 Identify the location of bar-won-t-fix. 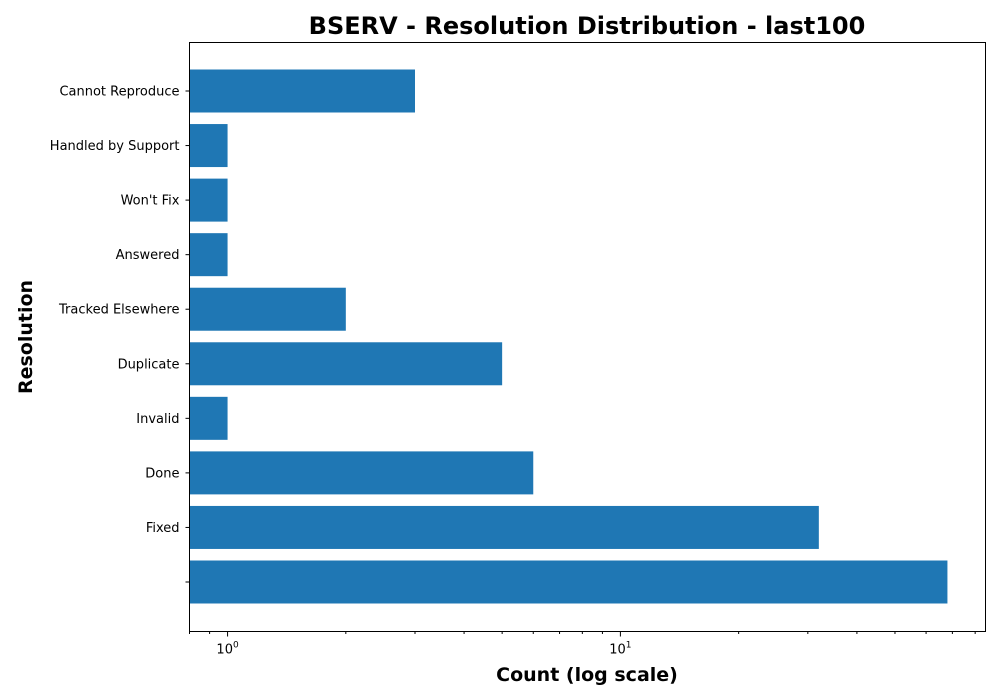
(208, 200).